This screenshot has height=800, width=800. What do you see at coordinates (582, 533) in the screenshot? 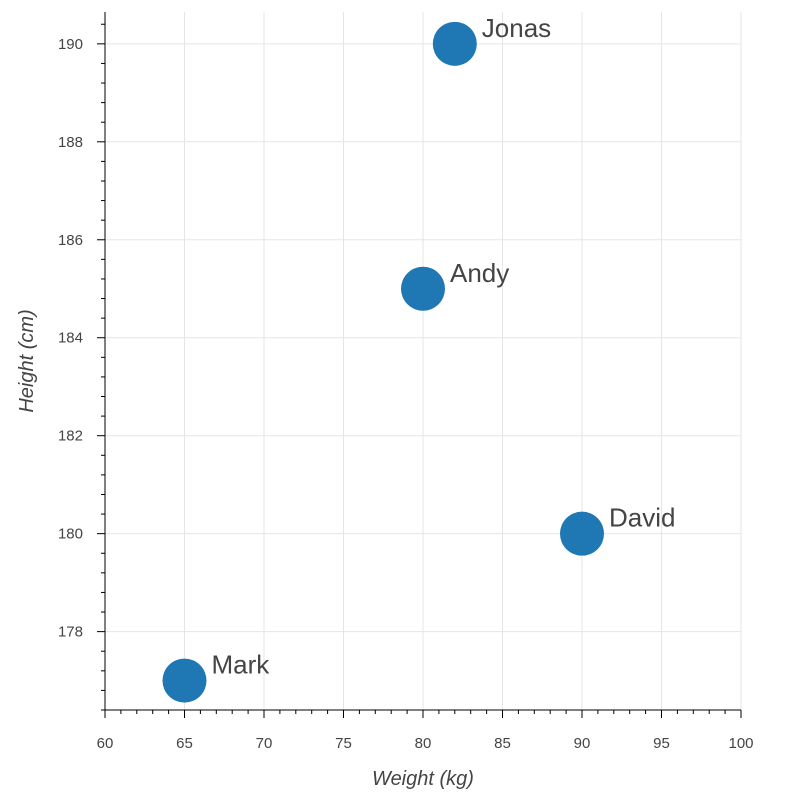
I see `data-point-david` at bounding box center [582, 533].